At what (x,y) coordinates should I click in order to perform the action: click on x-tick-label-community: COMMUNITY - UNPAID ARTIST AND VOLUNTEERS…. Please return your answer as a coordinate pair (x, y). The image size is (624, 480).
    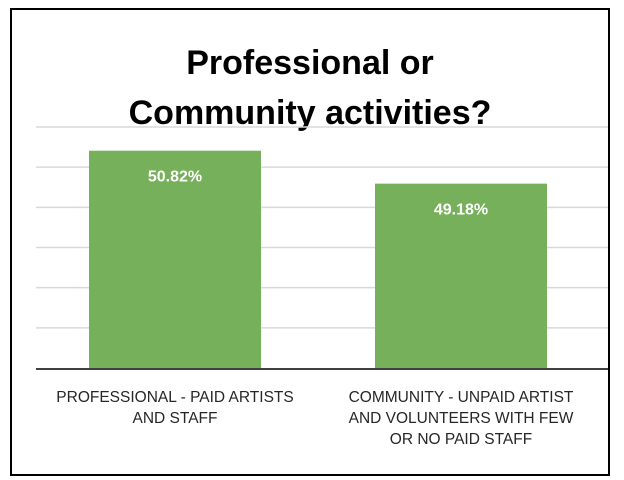
    Looking at the image, I should click on (461, 418).